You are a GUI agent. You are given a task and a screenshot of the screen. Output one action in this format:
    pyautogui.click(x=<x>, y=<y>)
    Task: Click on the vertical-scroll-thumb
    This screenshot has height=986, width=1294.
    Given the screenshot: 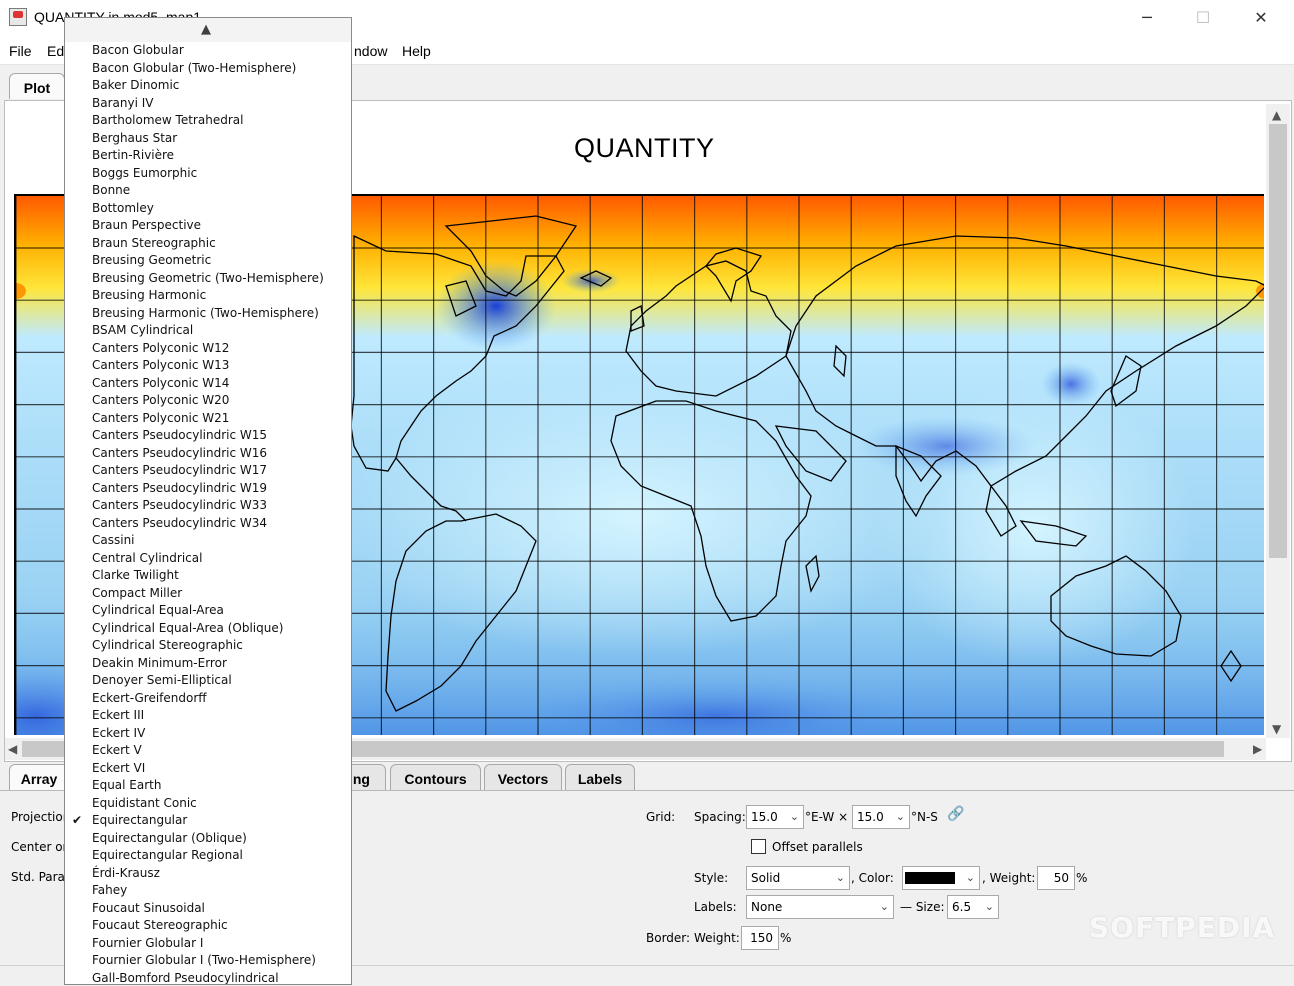 What is the action you would take?
    pyautogui.click(x=1278, y=341)
    